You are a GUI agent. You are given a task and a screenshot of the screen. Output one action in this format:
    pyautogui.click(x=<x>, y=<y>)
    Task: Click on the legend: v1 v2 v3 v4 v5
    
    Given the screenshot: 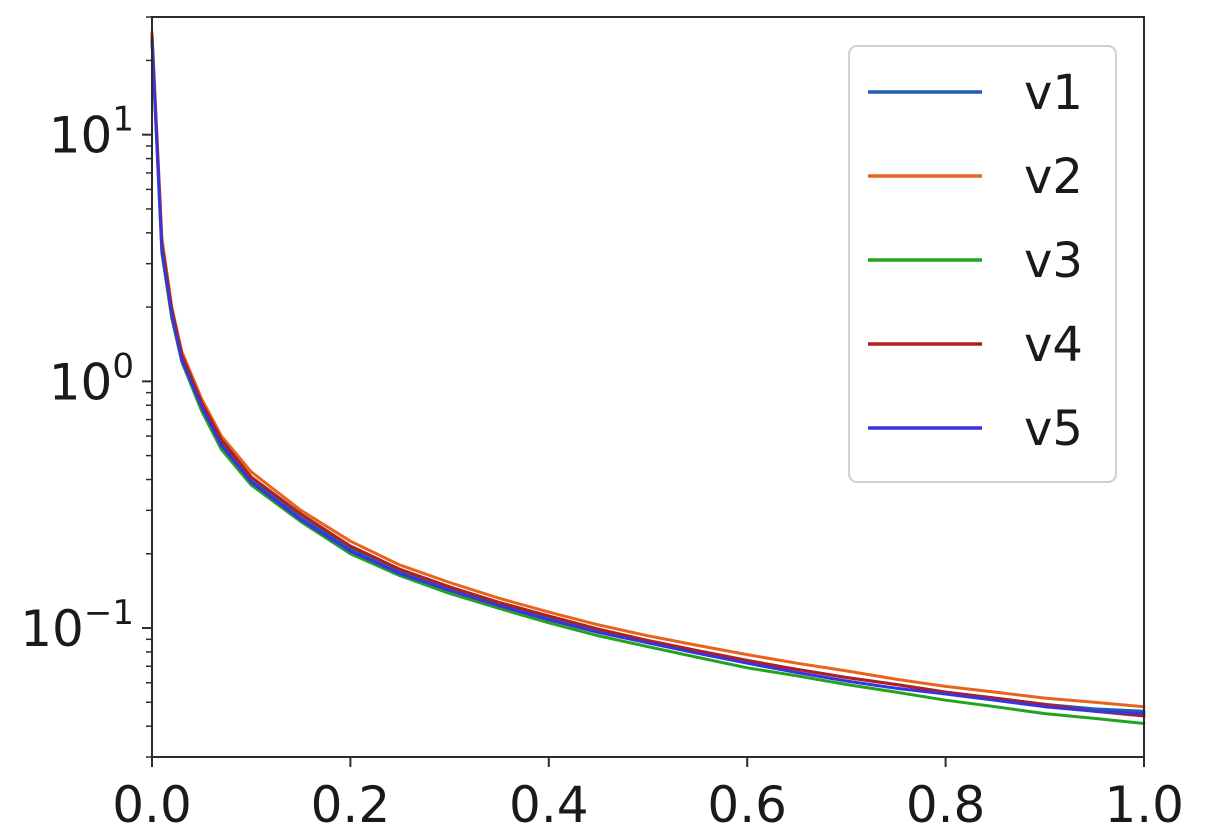 What is the action you would take?
    pyautogui.click(x=982, y=264)
    